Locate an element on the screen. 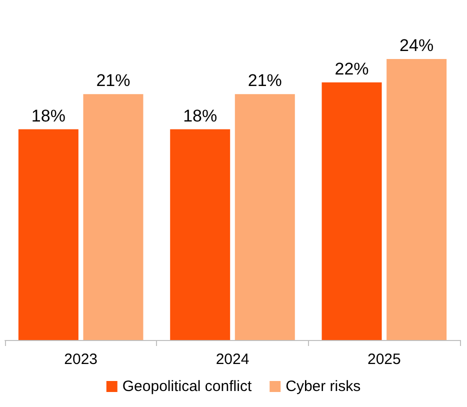  x-tick-label: 2023 is located at coordinates (81, 359).